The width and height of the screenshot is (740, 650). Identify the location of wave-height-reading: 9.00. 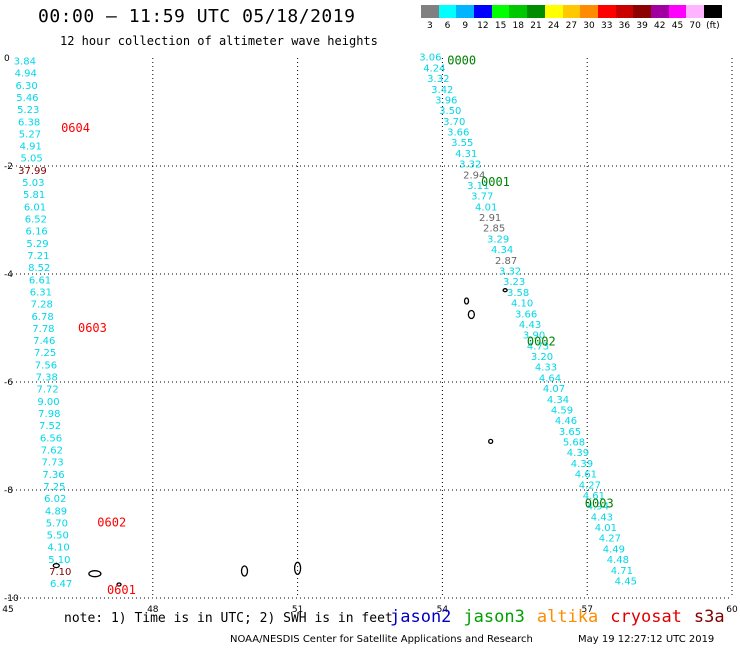
(48, 402).